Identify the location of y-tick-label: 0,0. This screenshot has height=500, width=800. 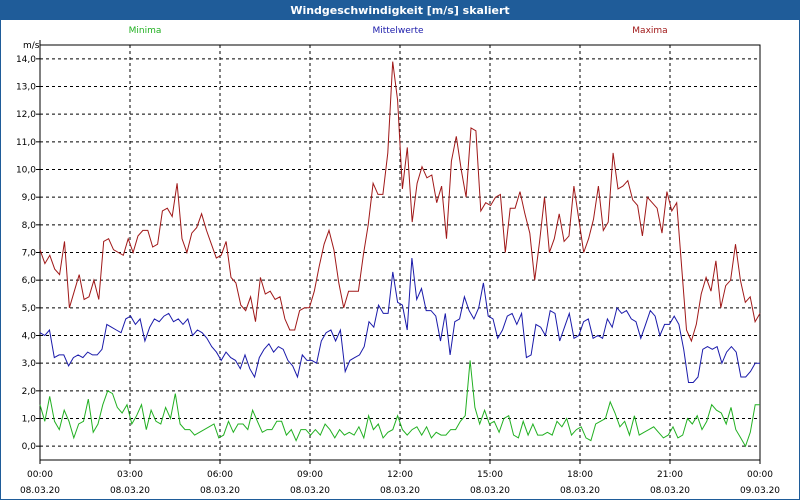
(29, 447).